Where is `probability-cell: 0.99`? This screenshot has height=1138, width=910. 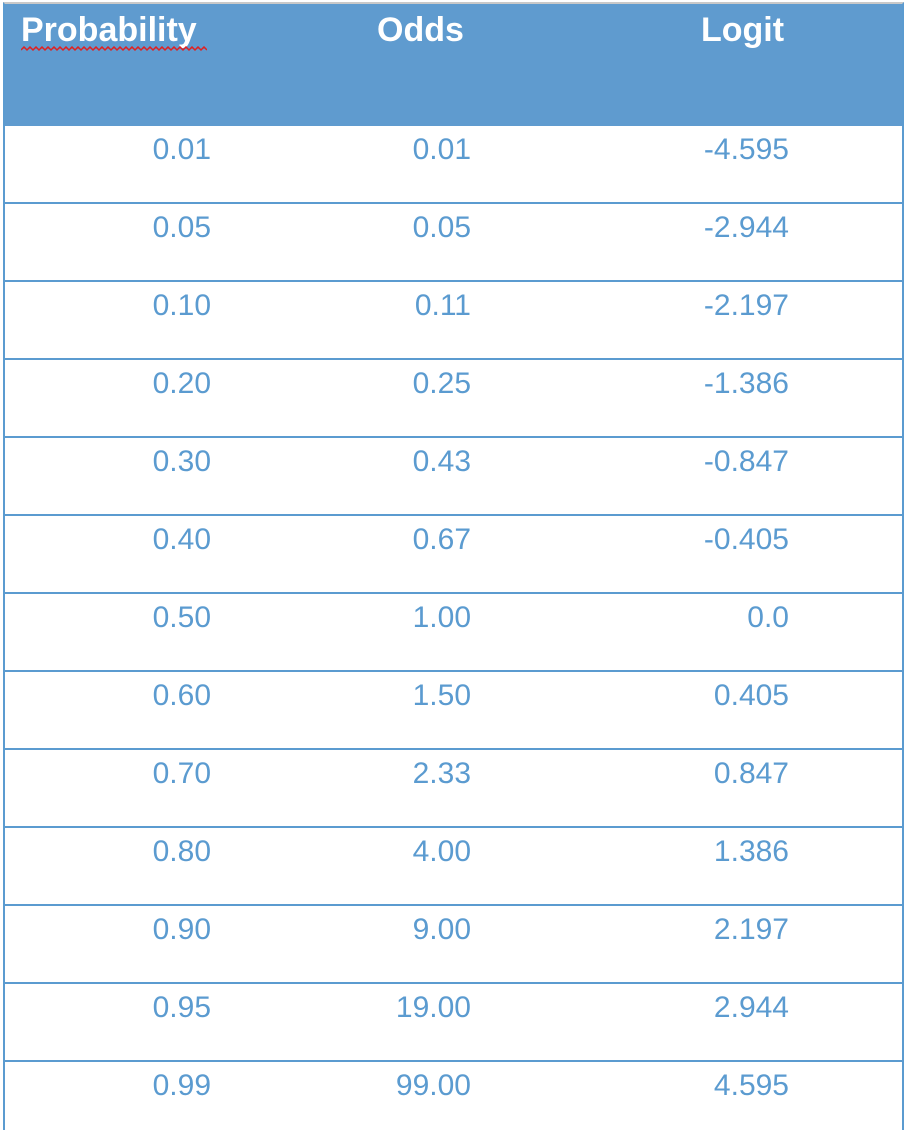 probability-cell: 0.99 is located at coordinates (181, 1085).